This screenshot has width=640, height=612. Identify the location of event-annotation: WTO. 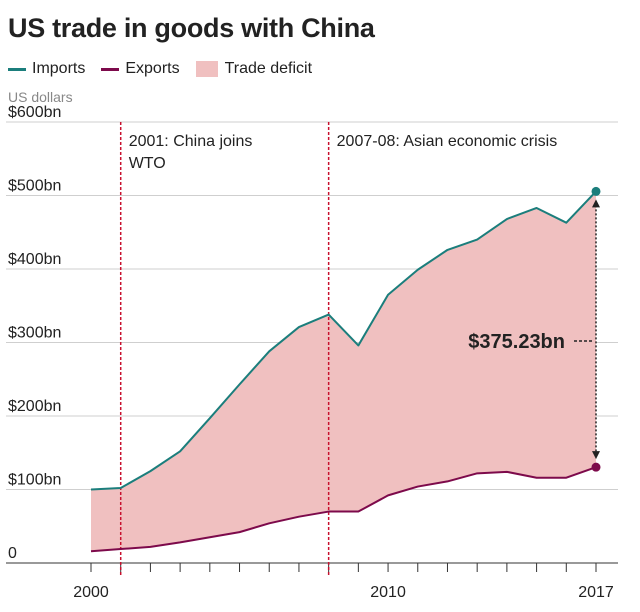
(147, 163).